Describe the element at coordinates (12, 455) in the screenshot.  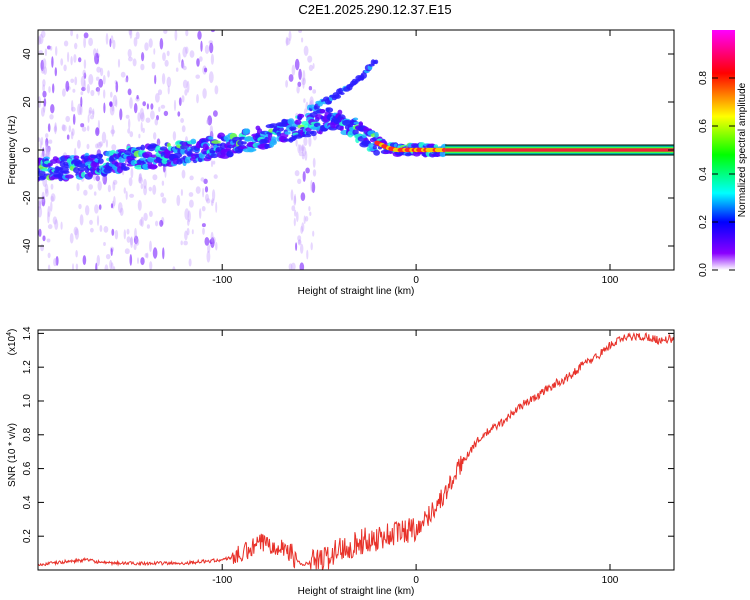
I see `snr-y-label: SNR (10 * v/v)` at that location.